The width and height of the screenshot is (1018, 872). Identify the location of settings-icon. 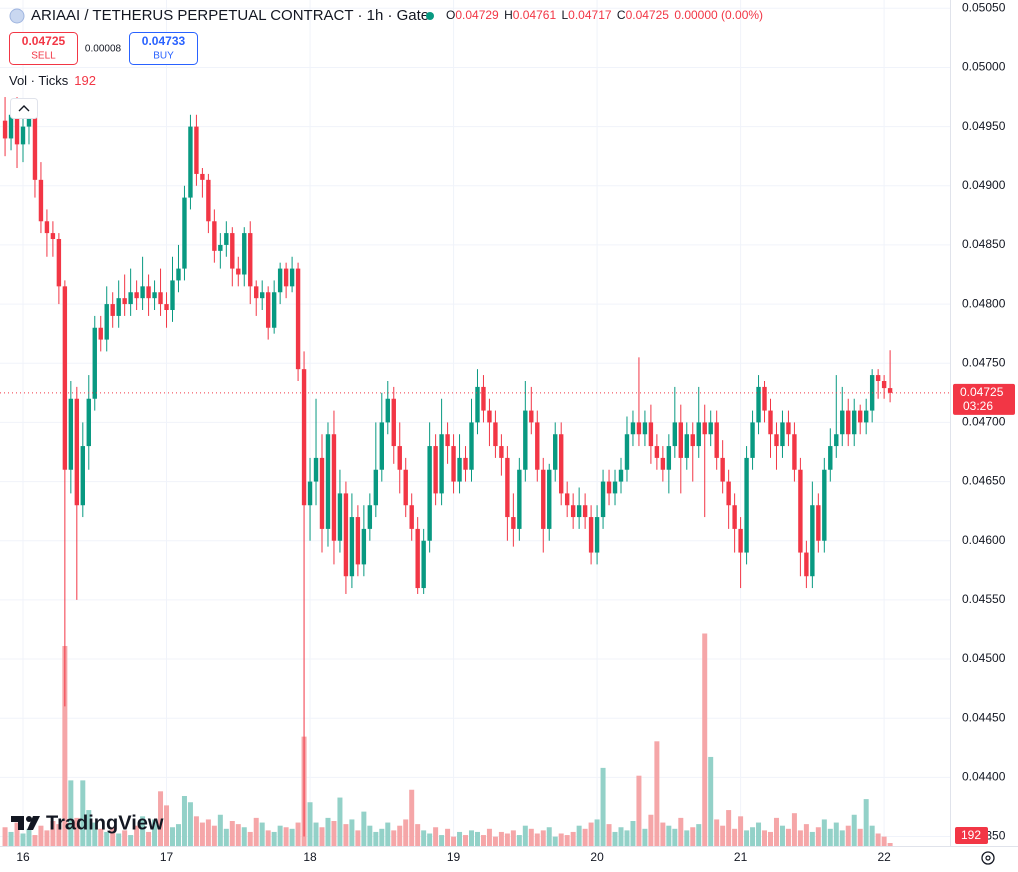
(988, 858).